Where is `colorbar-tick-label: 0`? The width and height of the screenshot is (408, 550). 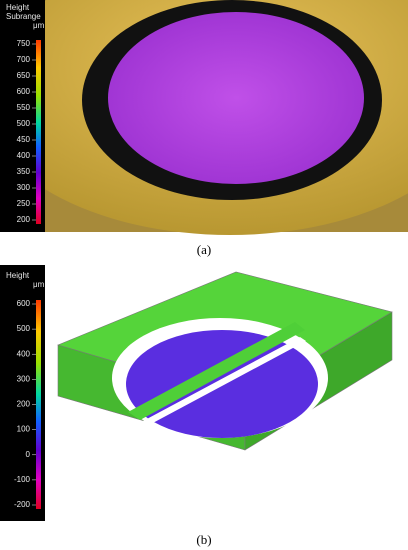
colorbar-tick-label: 0 is located at coordinates (28, 454).